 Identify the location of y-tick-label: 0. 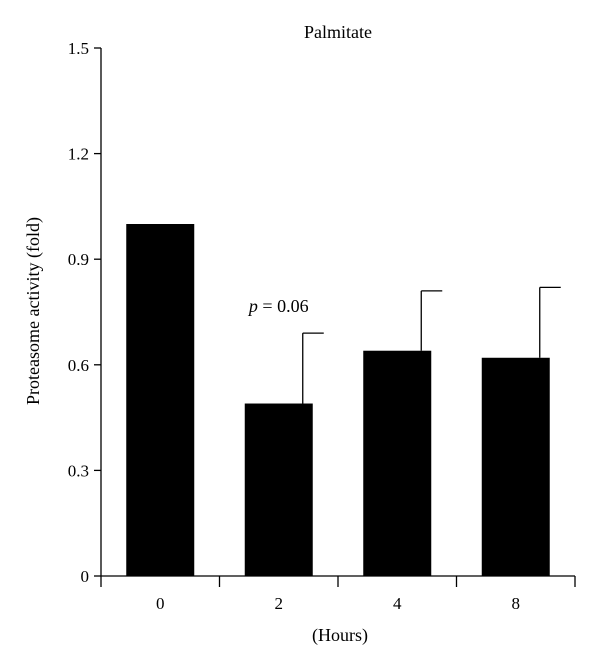
(85, 576).